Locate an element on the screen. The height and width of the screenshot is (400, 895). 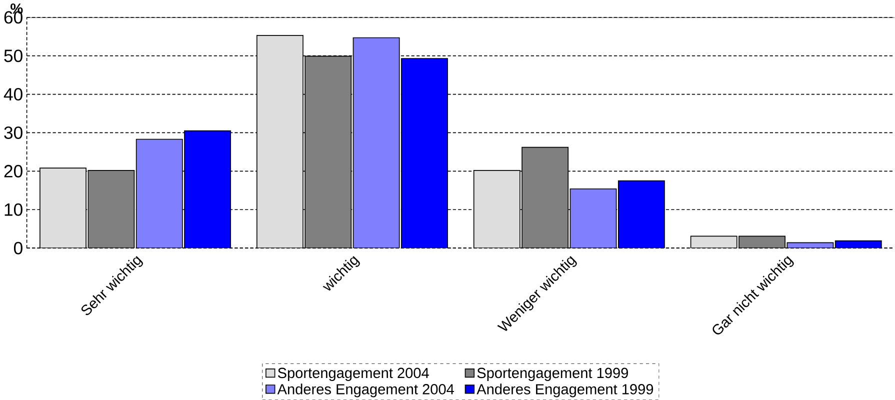
y-tick-label: 50 is located at coordinates (13, 56).